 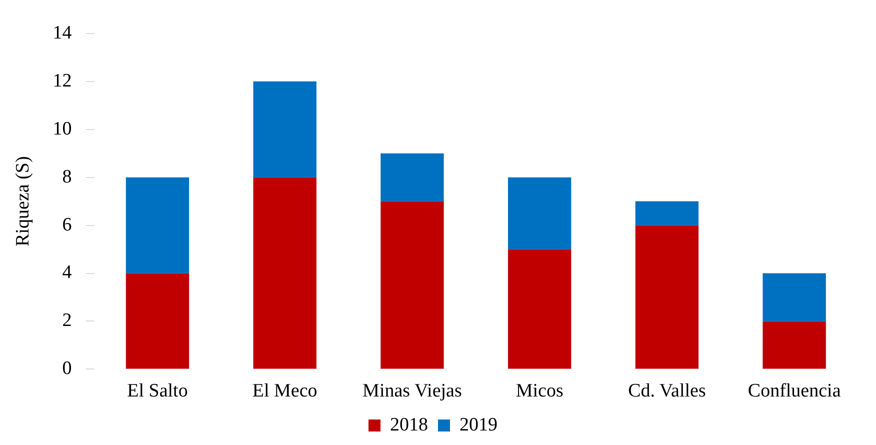 I want to click on y-tick-label: 0, so click(x=67, y=369).